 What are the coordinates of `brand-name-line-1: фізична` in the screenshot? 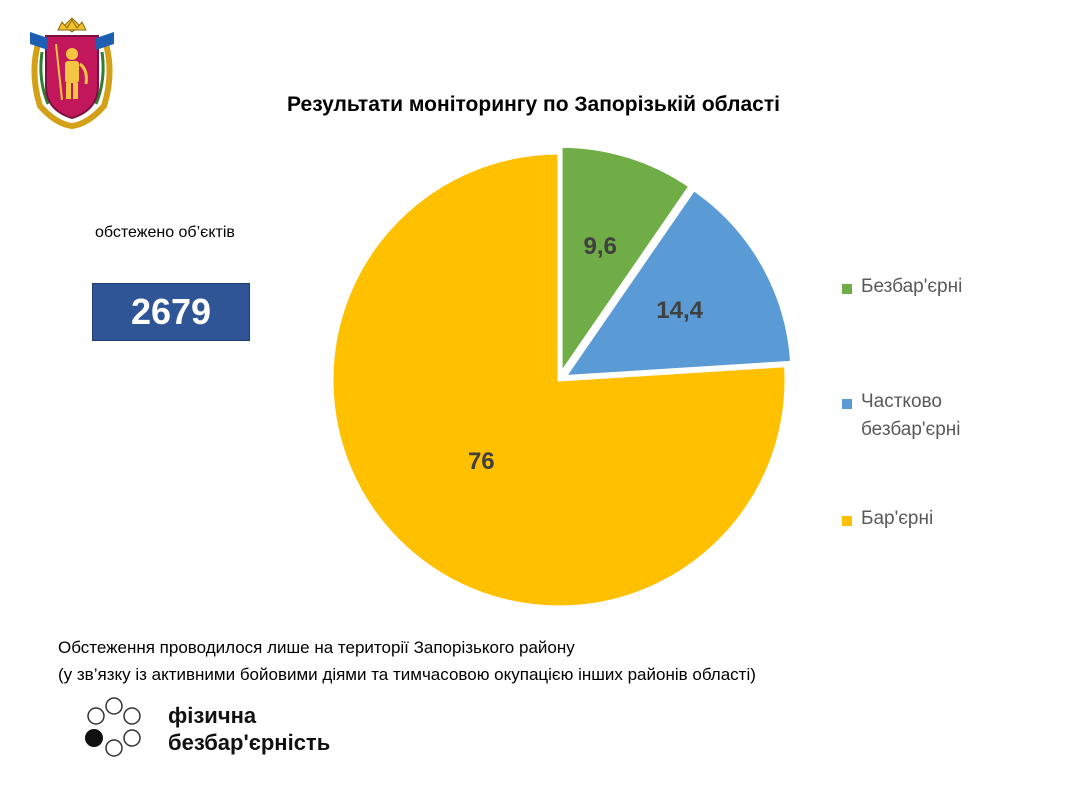 It's located at (212, 715).